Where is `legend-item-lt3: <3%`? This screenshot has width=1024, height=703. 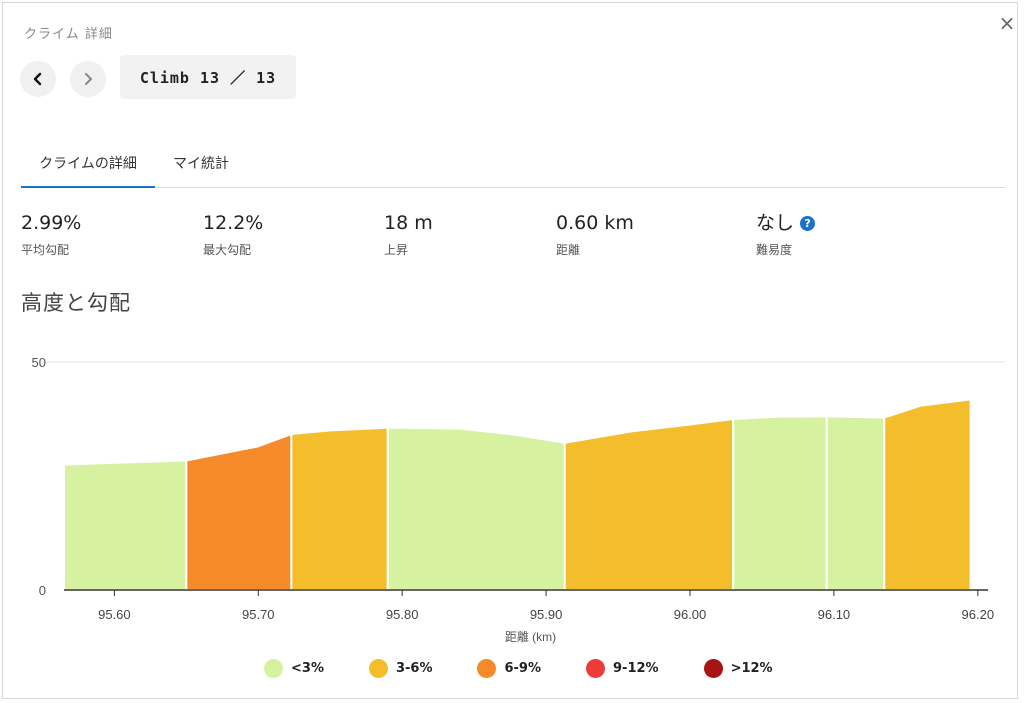
legend-item-lt3: <3% is located at coordinates (294, 668).